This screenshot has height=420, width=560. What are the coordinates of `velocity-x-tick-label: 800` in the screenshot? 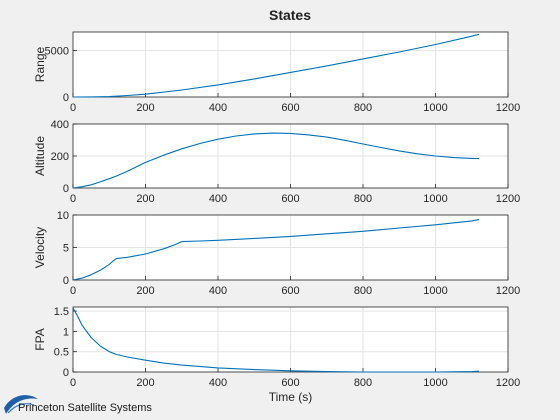 It's located at (363, 291).